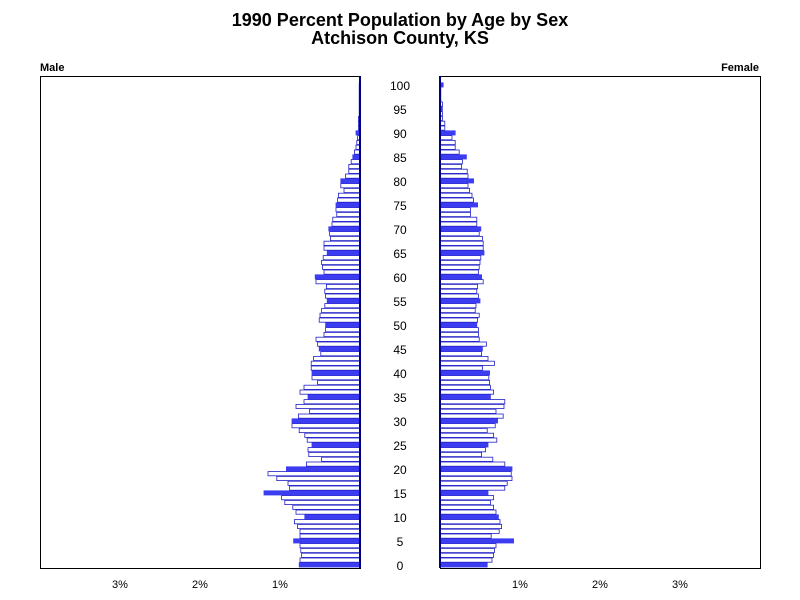 The width and height of the screenshot is (800, 600). What do you see at coordinates (400, 566) in the screenshot?
I see `age-tick-label: 0` at bounding box center [400, 566].